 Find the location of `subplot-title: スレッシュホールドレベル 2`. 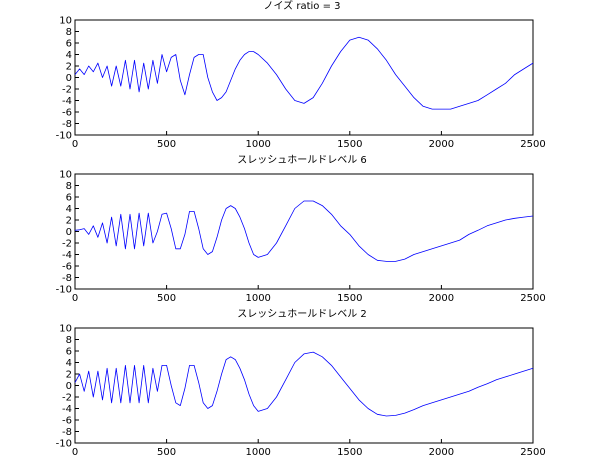

subplot-title: スレッシュホールドレベル 2 is located at coordinates (302, 314).